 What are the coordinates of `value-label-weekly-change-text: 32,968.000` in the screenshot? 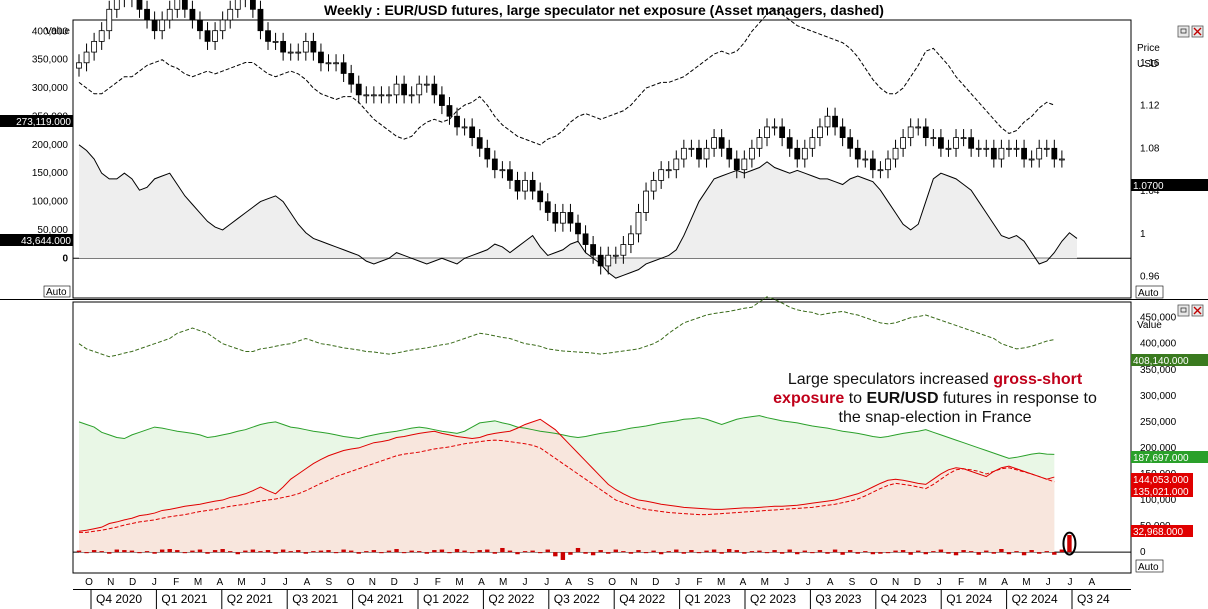 It's located at (1158, 532).